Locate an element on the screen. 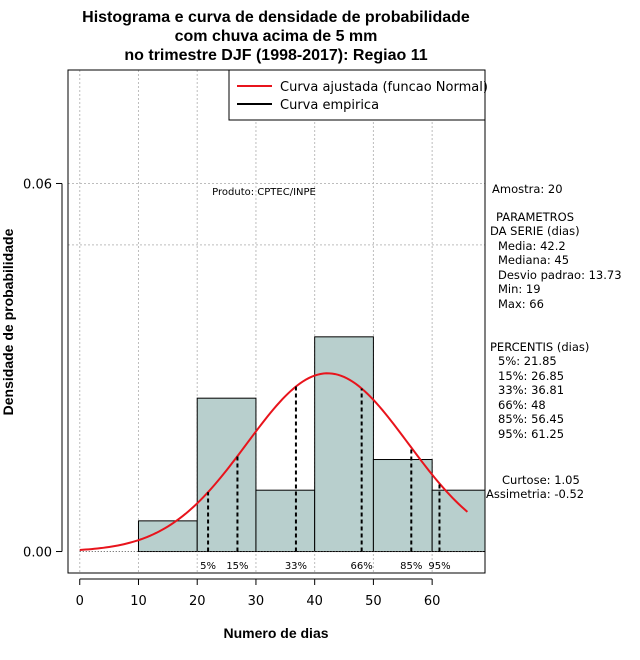 The width and height of the screenshot is (640, 660). chart-title-line-2: com chuva acima de 5 mm is located at coordinates (276, 36).